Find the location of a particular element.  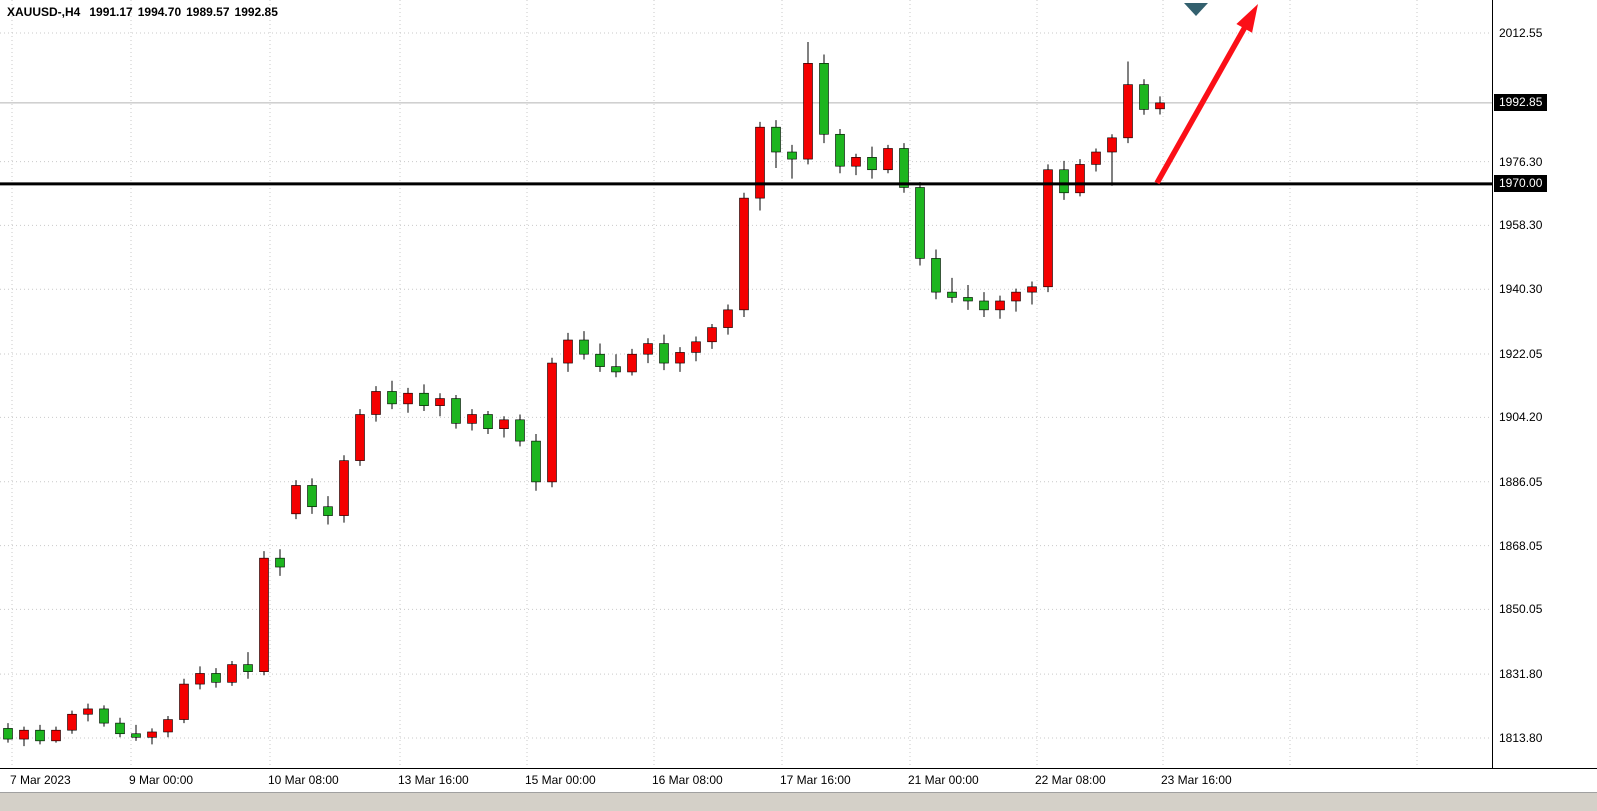

time-tick-label: 10 Mar 08:00 is located at coordinates (303, 780).